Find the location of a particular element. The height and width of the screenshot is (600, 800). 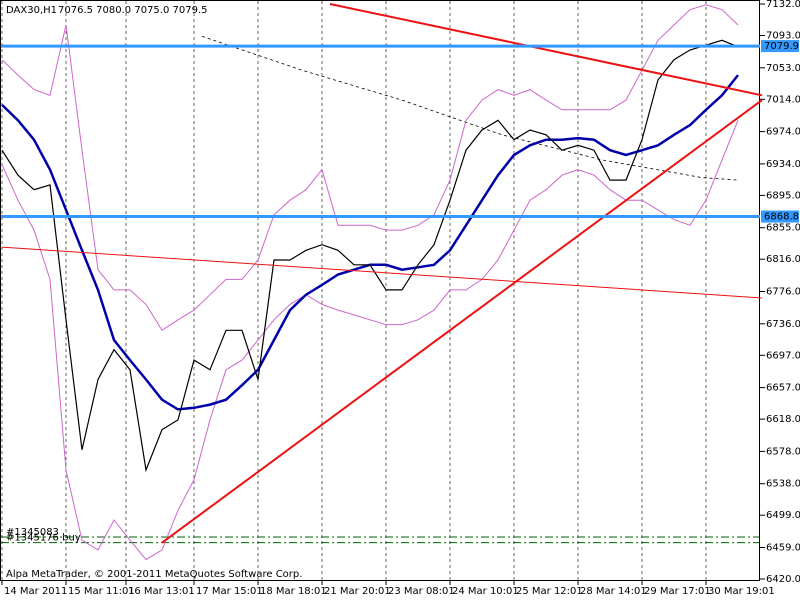

y-tick-label: 6420.0 is located at coordinates (783, 579).